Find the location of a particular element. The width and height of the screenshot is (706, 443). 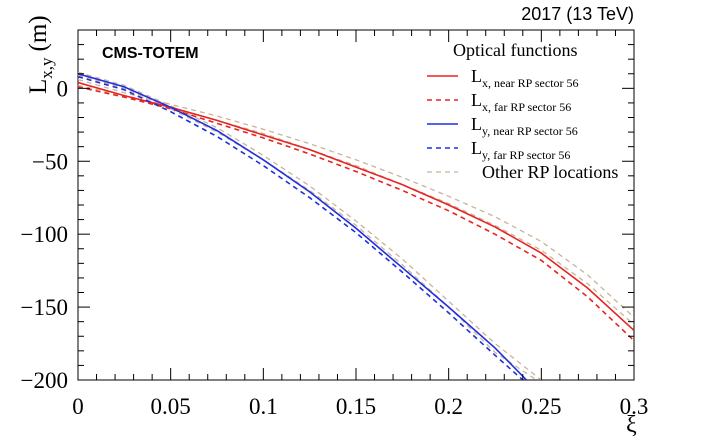

y-axis-label-unit: (m) is located at coordinates (38, 33).